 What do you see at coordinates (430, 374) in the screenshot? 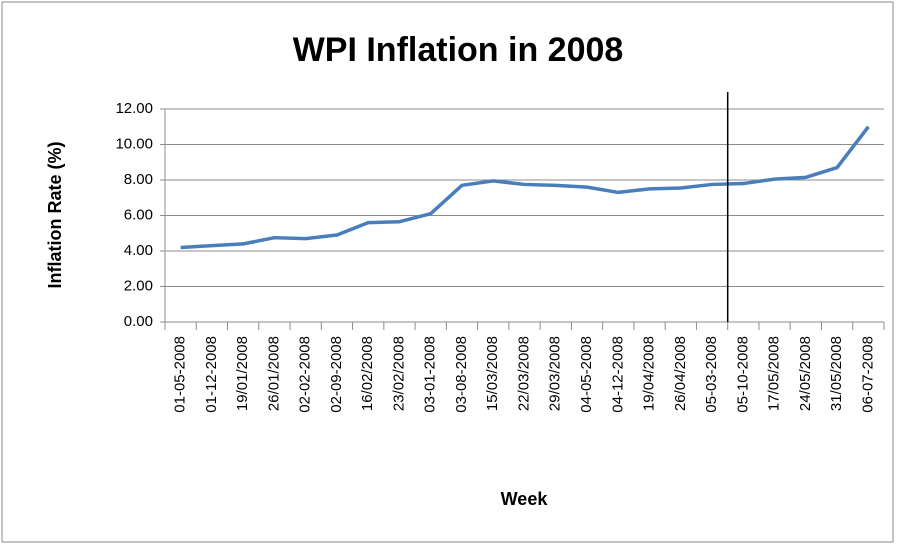
I see `x-tick-label: 03-01-2008` at bounding box center [430, 374].